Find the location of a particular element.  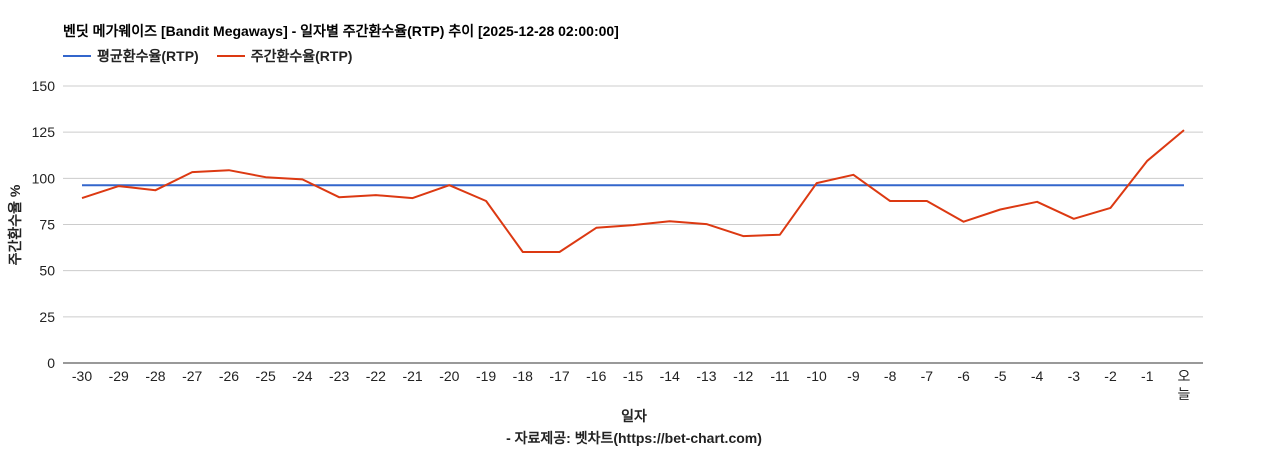

x-tick-label: -20 is located at coordinates (449, 376).